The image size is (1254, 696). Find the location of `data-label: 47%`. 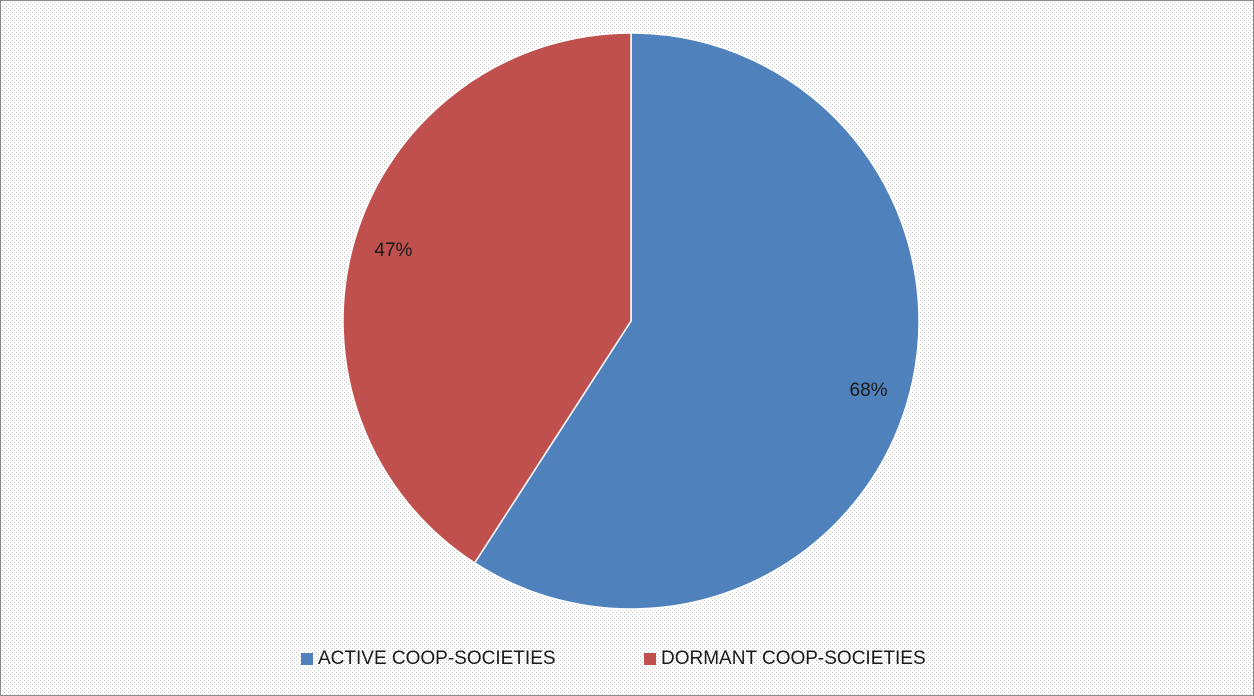

data-label: 47% is located at coordinates (393, 250).